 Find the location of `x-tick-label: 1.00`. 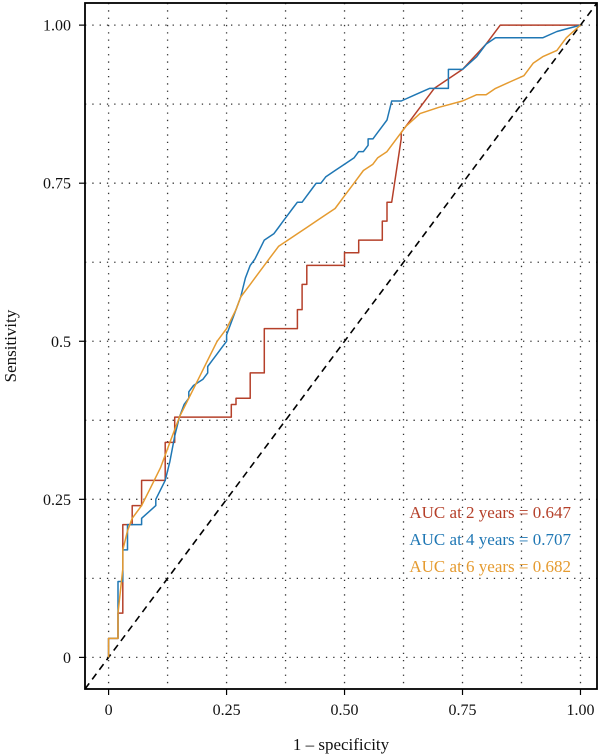

x-tick-label: 1.00 is located at coordinates (580, 710).